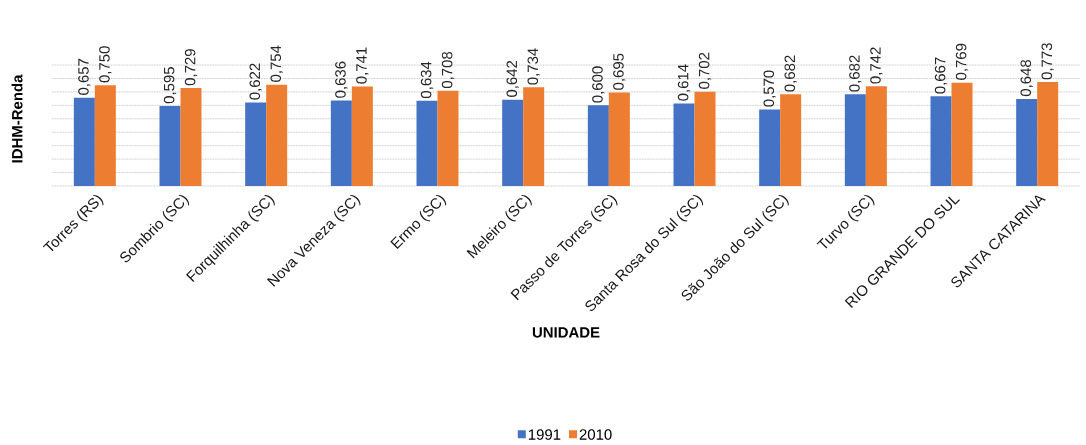 The width and height of the screenshot is (1086, 445). Describe the element at coordinates (427, 80) in the screenshot. I see `data-label: 0,634` at that location.